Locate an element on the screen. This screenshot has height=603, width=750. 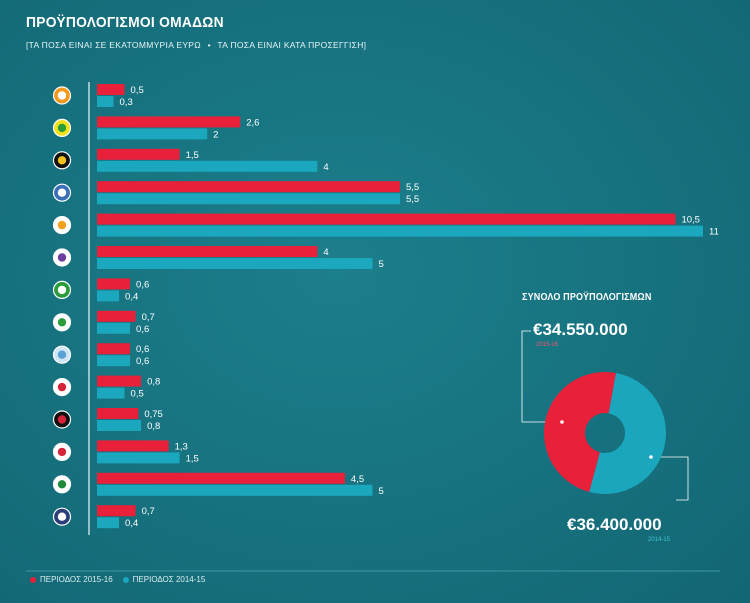
value-label-2015-16: 1,3 is located at coordinates (181, 446).